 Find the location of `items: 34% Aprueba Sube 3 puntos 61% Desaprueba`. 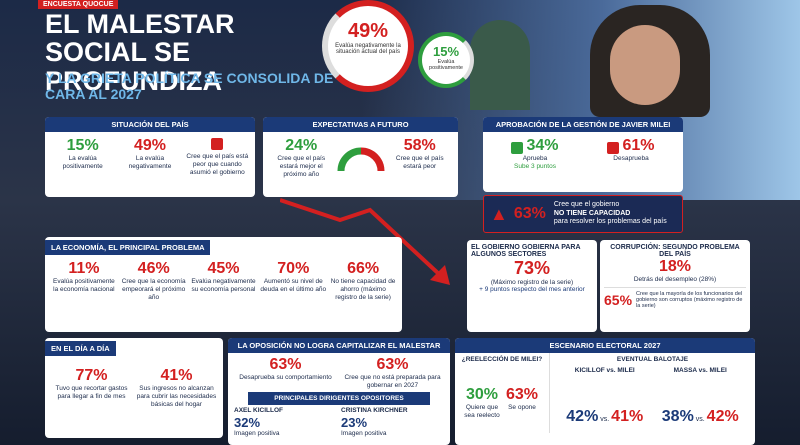

items: 34% Aprueba Sube 3 puntos 61% Desaprueba is located at coordinates (583, 153).